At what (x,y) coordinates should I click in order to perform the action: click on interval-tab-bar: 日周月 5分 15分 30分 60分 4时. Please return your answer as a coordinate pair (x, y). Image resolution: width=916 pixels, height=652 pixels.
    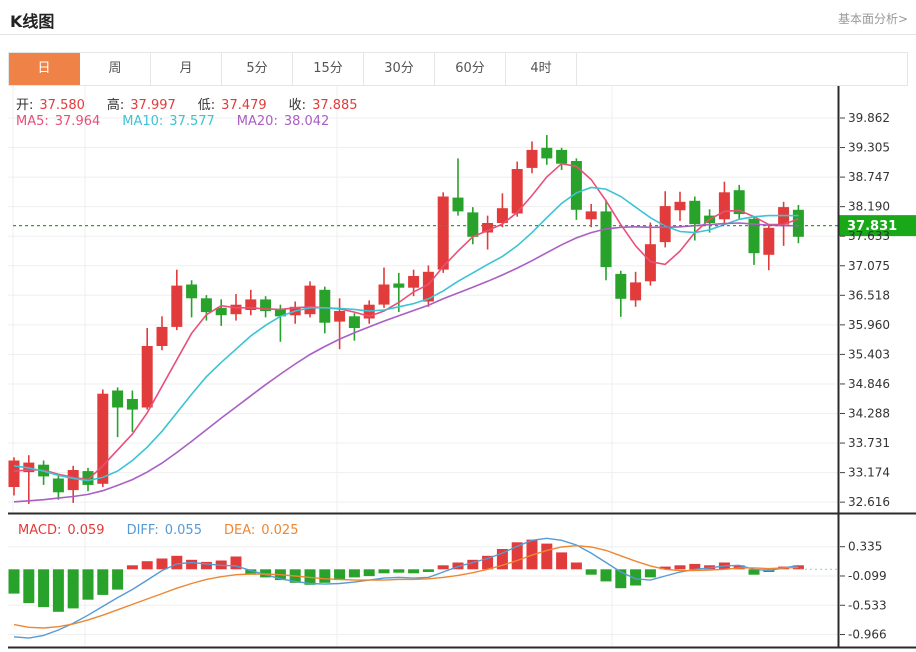
    Looking at the image, I should click on (458, 69).